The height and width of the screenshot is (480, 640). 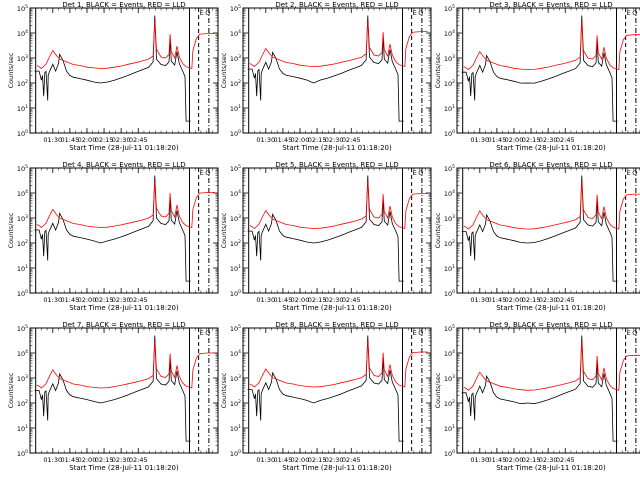 What do you see at coordinates (123, 325) in the screenshot?
I see `panel-title: Det 7, BLACK = Events, RED = LLD` at bounding box center [123, 325].